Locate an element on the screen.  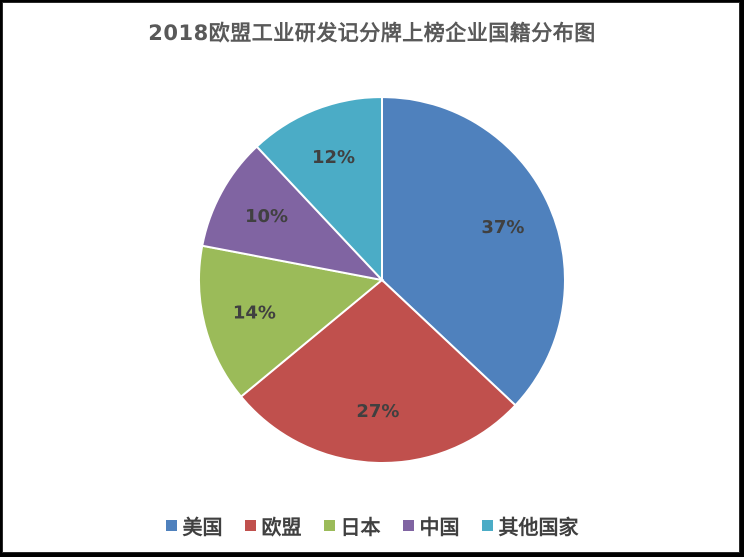
legend-swatch-eu is located at coordinates (250, 525).